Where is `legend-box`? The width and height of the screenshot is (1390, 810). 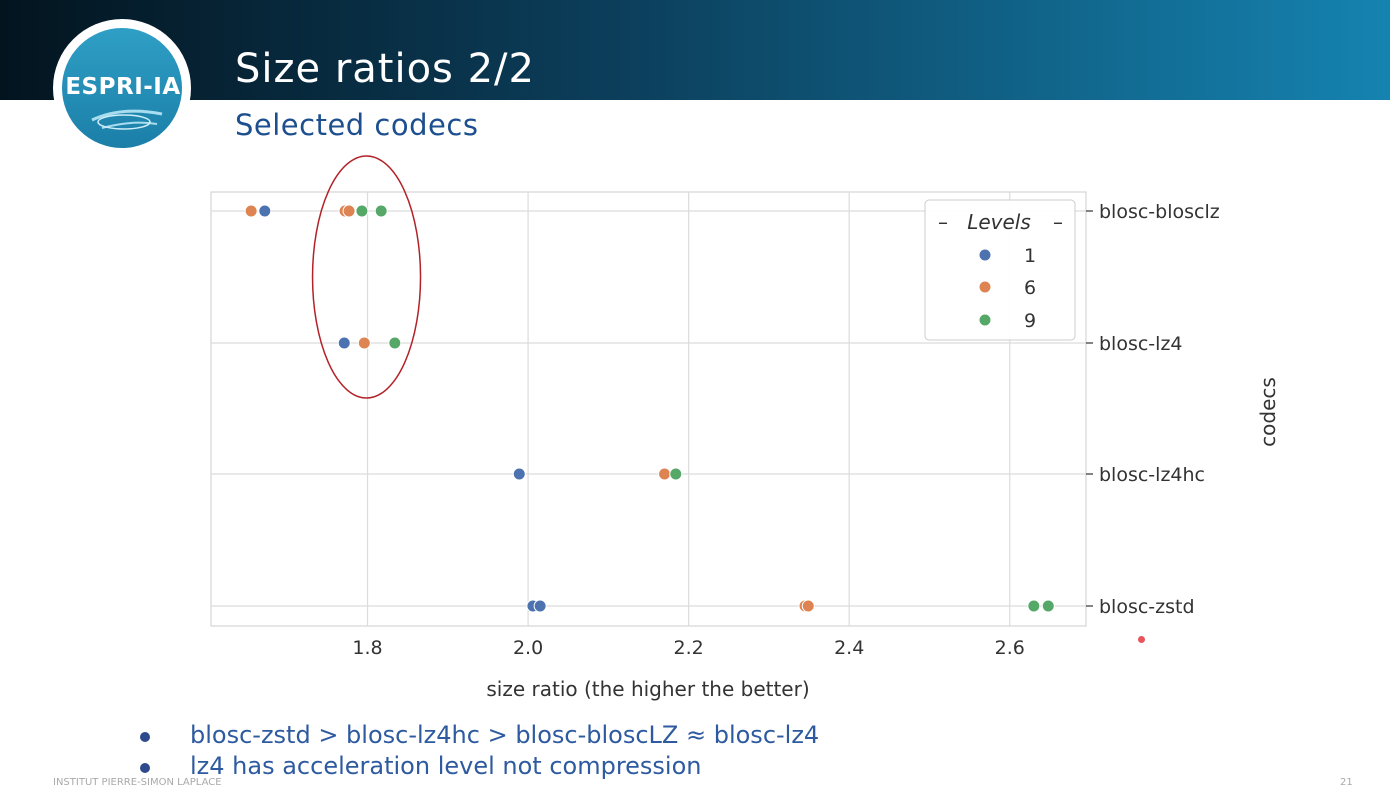
legend-box is located at coordinates (1000, 270).